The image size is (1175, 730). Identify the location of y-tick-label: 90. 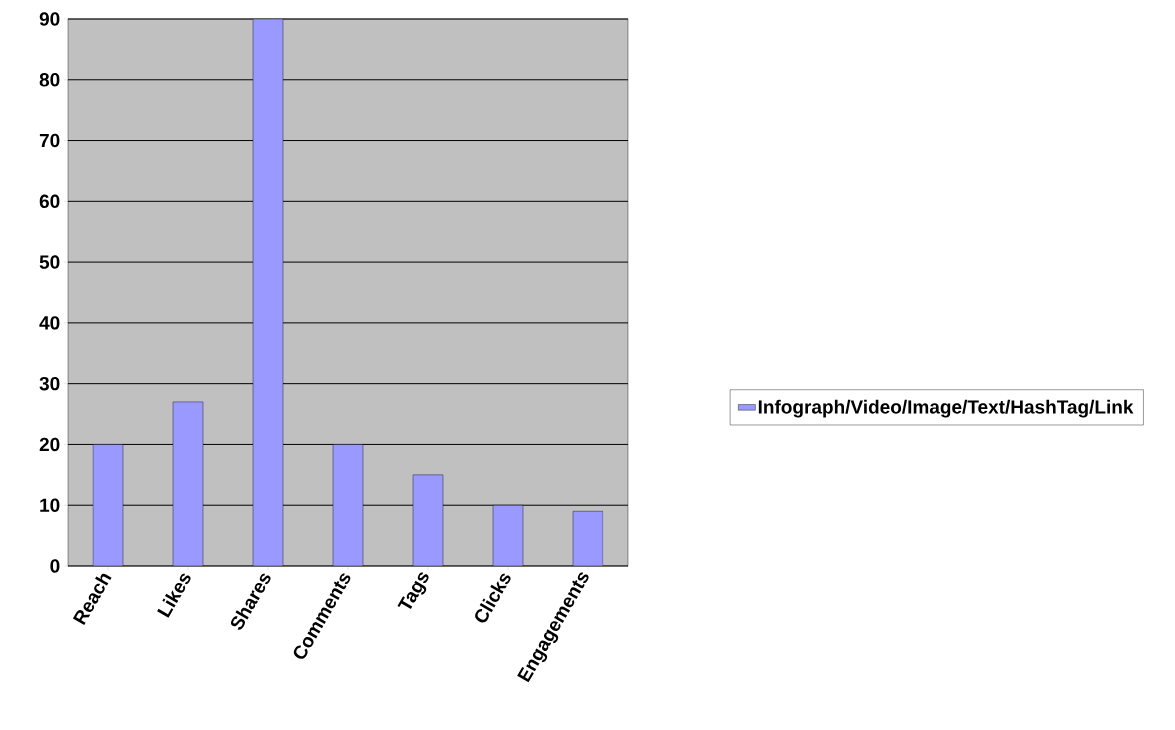
(49, 19).